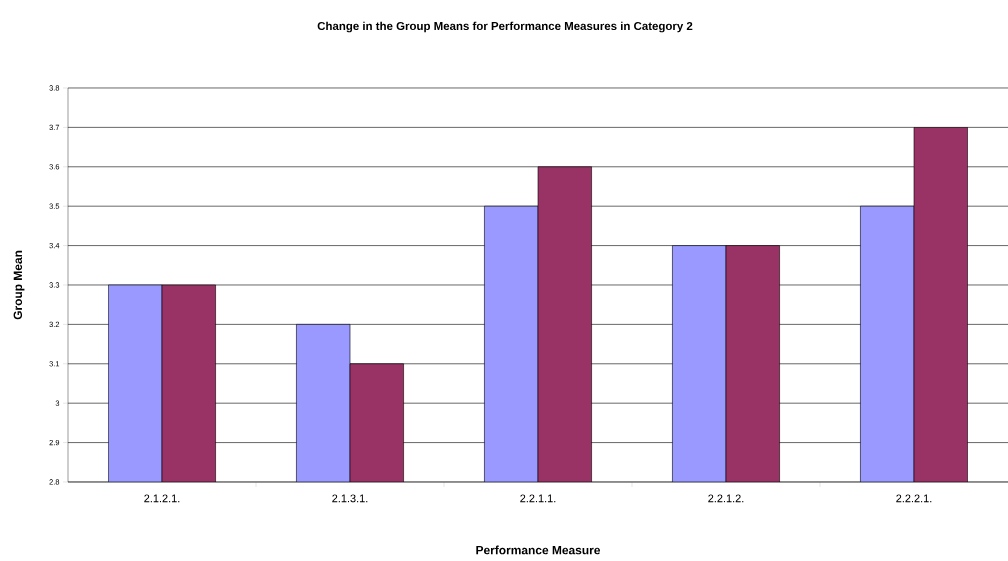  I want to click on x-axis-title: Performance Measure, so click(538, 550).